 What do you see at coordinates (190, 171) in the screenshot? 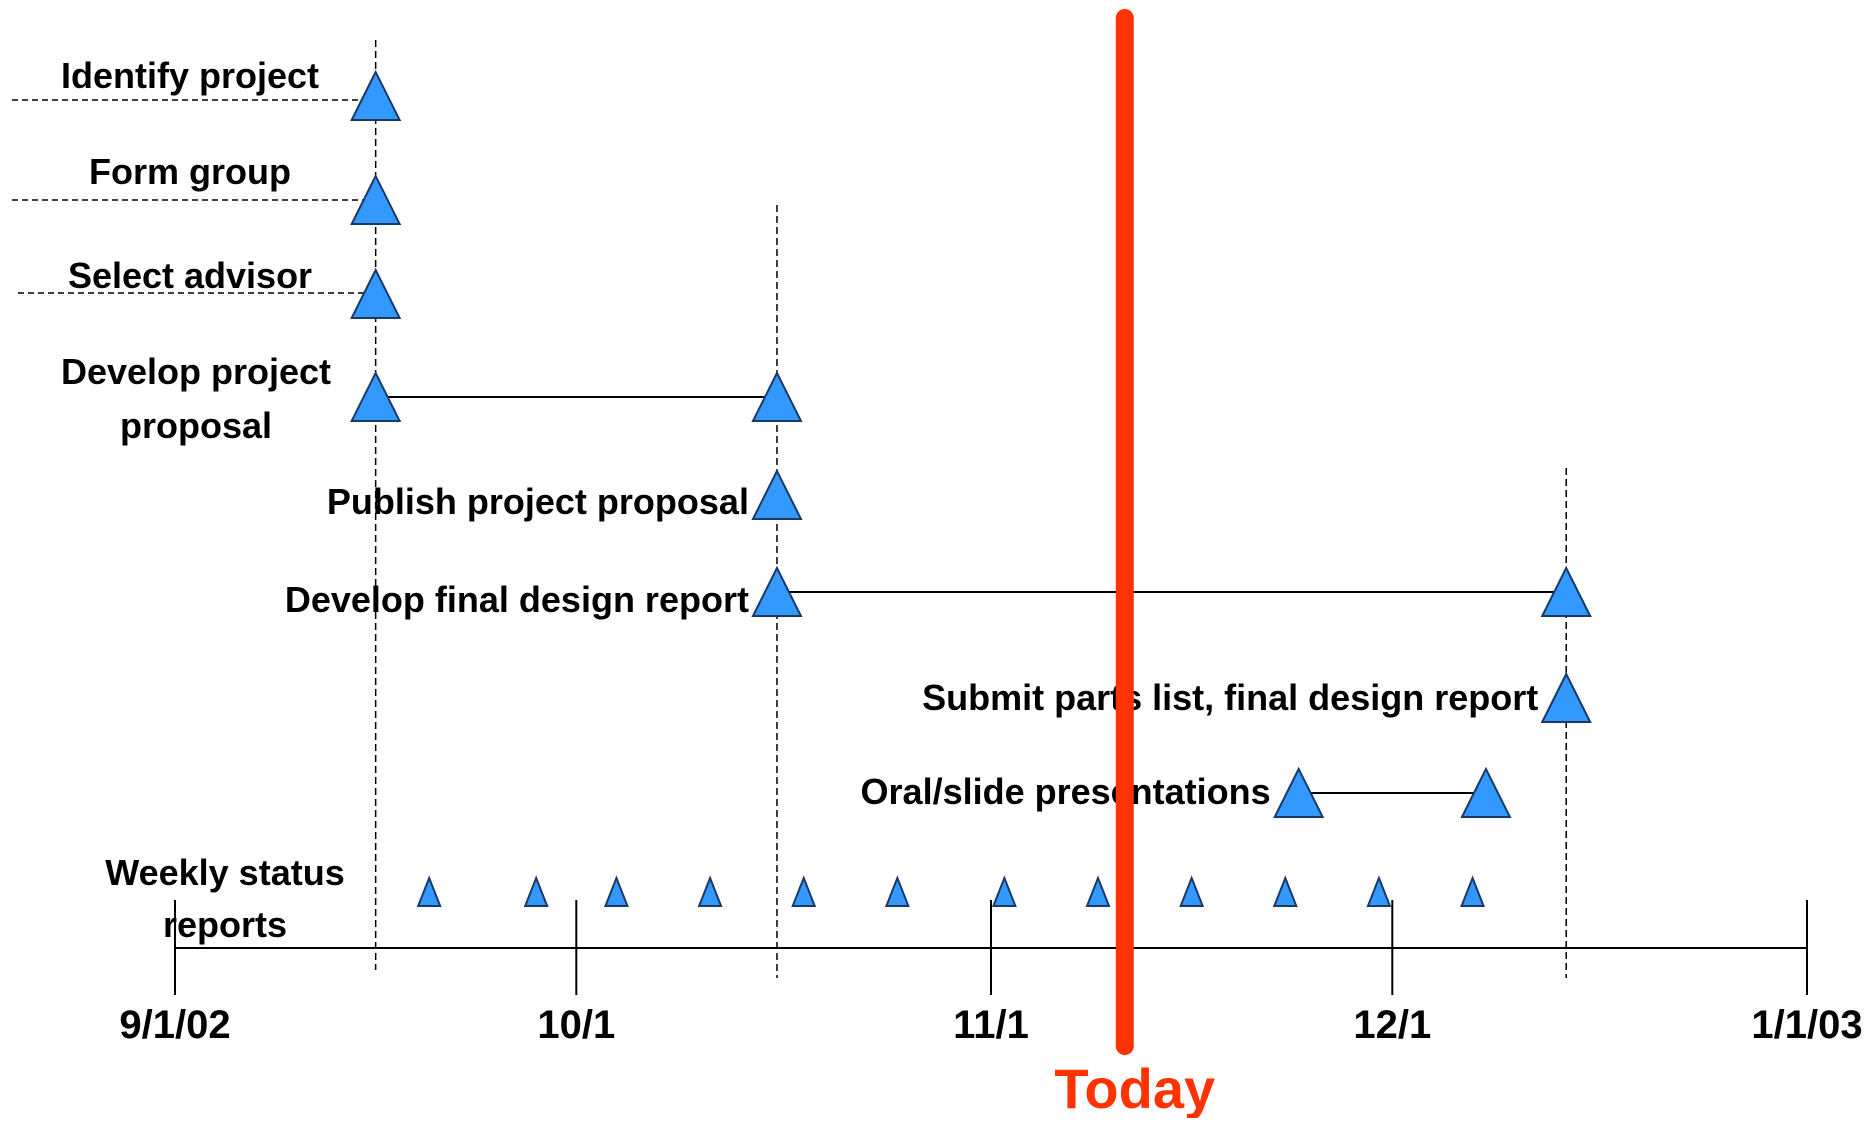
I see `task-label: Form group` at bounding box center [190, 171].